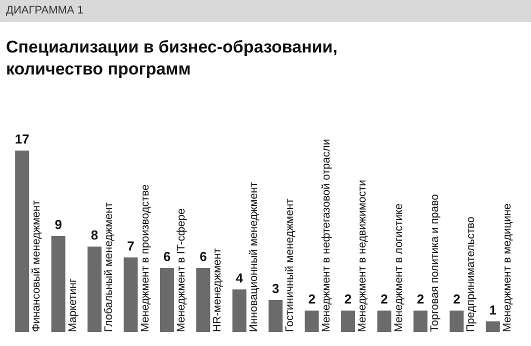  I want to click on x-tick-label: Менеджмент в недвижимости, so click(362, 256).